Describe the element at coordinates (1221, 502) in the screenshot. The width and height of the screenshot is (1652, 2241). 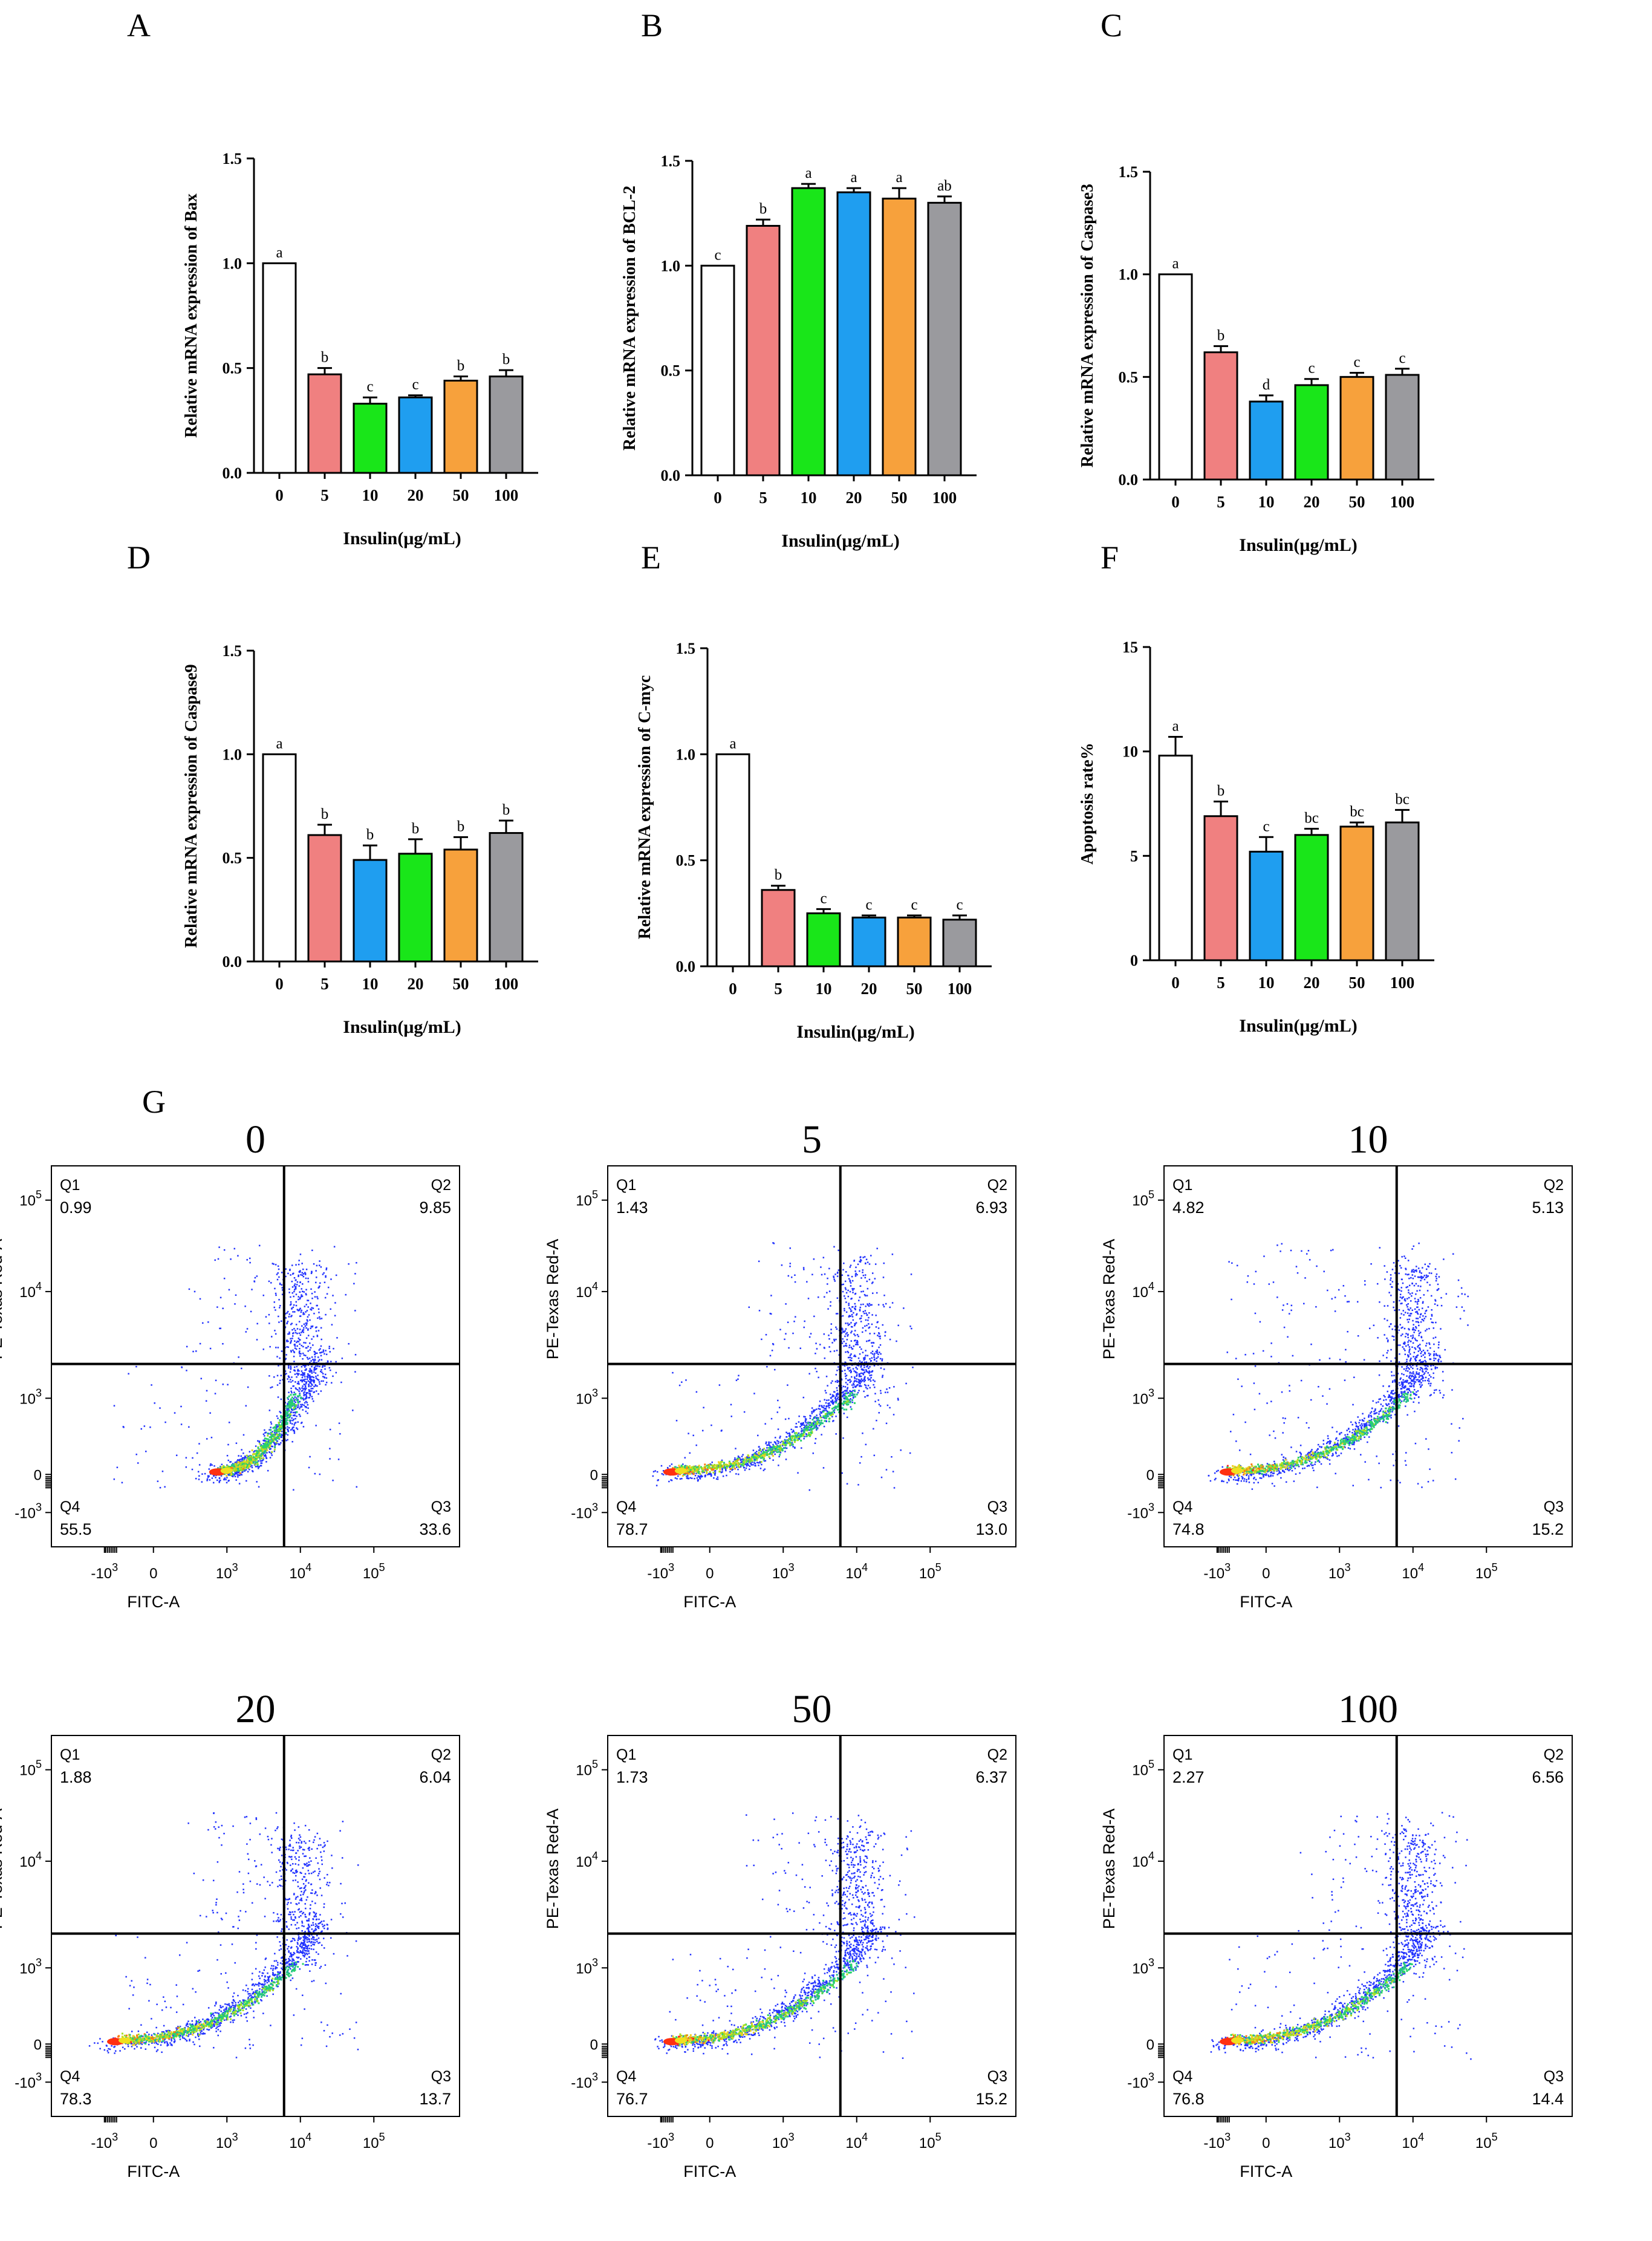
I see `x-tick-label: 5` at that location.